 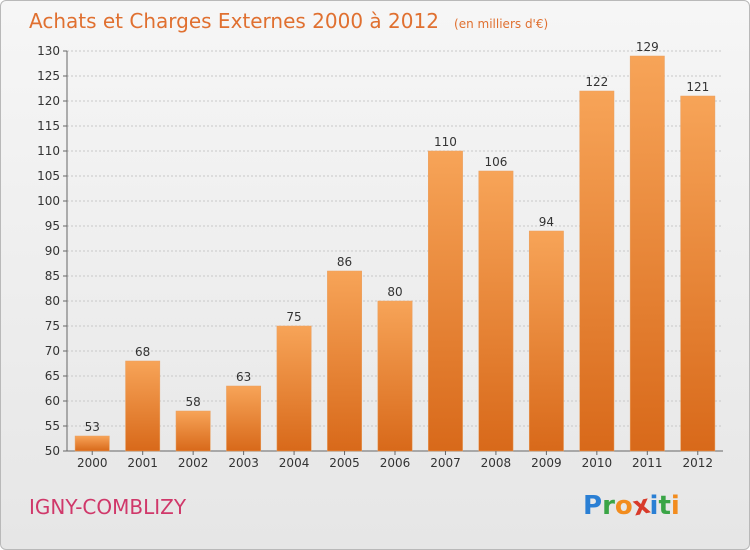 What do you see at coordinates (142, 463) in the screenshot?
I see `x-tick-label: 2001` at bounding box center [142, 463].